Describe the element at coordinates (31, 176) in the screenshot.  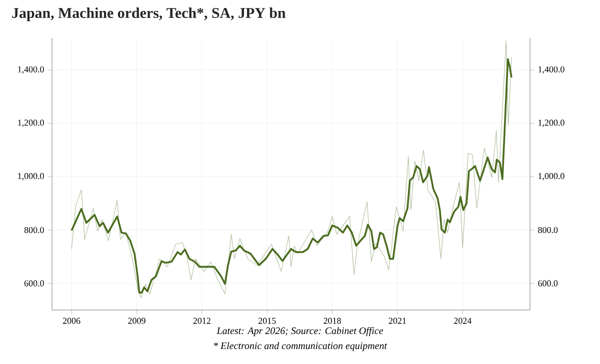
I see `y-tick-label: 1,000.0` at that location.